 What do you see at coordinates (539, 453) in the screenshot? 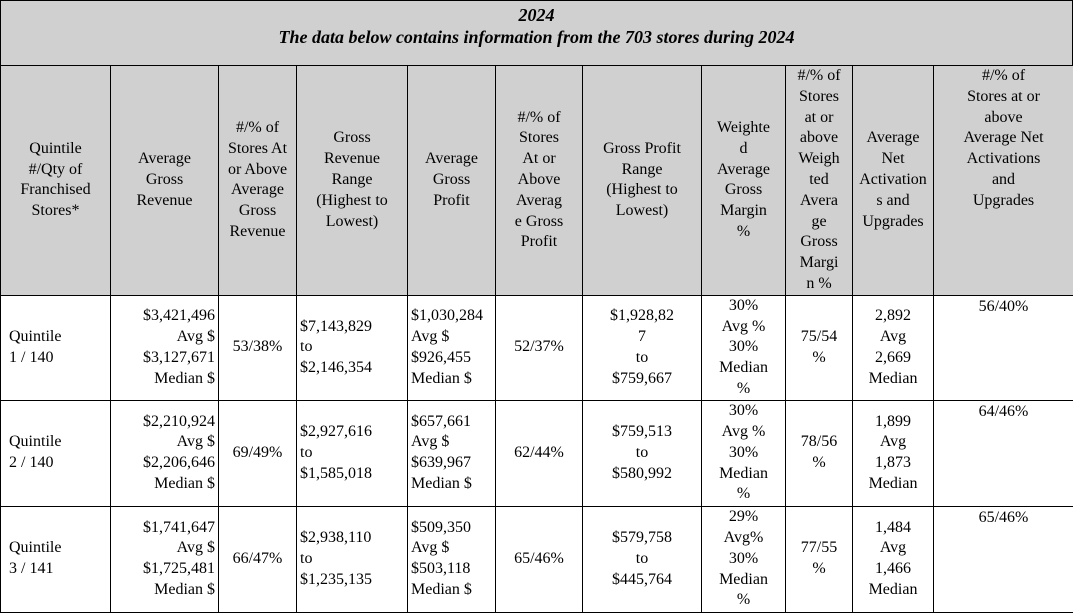
I see `cell-stores-above-avg-profit: 62/44%` at bounding box center [539, 453].